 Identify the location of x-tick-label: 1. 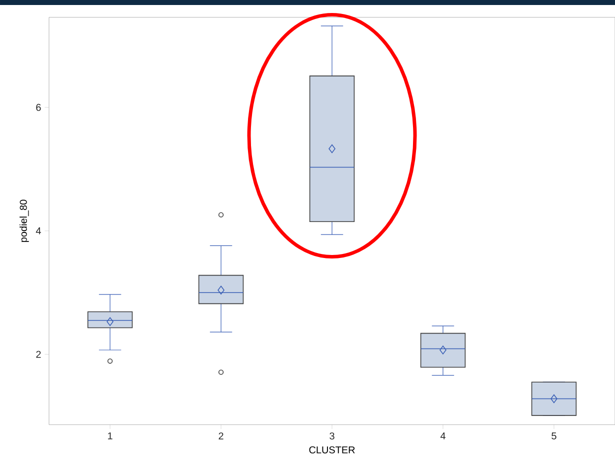
(110, 436).